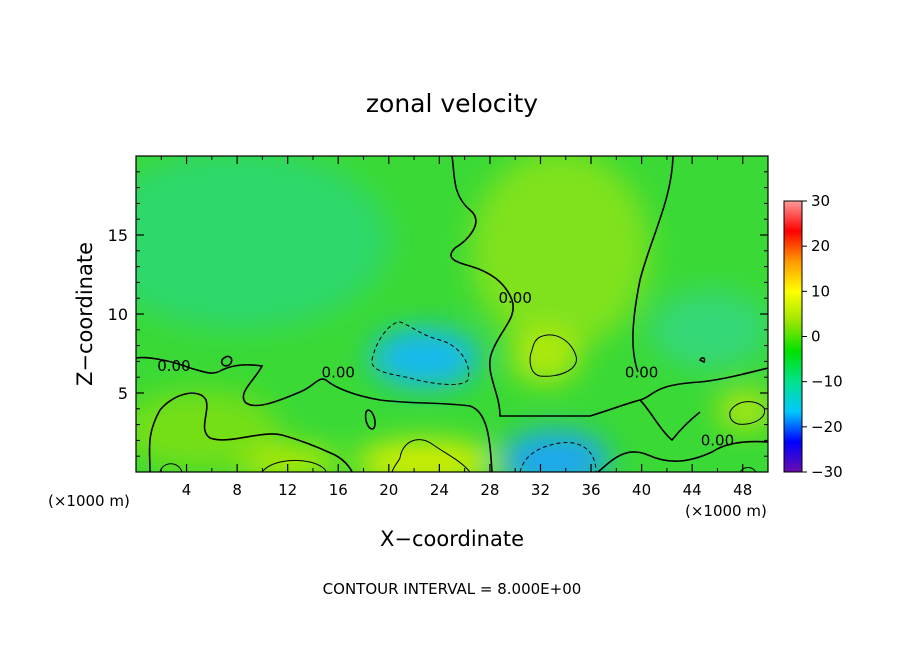 The height and width of the screenshot is (654, 904). I want to click on x-tick-label: 8, so click(237, 490).